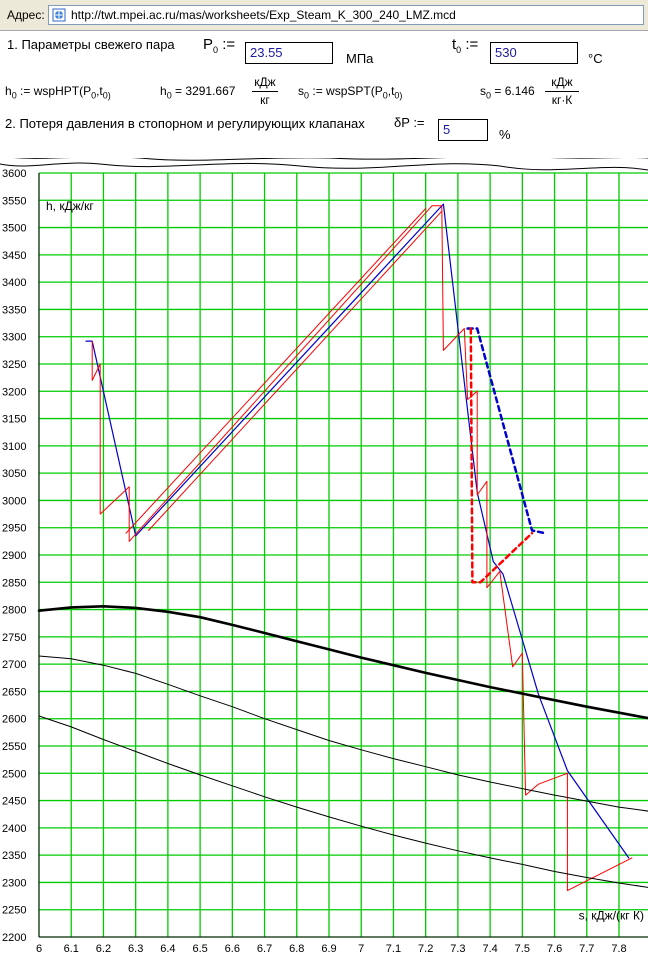 This screenshot has height=959, width=648. What do you see at coordinates (296, 949) in the screenshot?
I see `x-tick-label: 6.8` at bounding box center [296, 949].